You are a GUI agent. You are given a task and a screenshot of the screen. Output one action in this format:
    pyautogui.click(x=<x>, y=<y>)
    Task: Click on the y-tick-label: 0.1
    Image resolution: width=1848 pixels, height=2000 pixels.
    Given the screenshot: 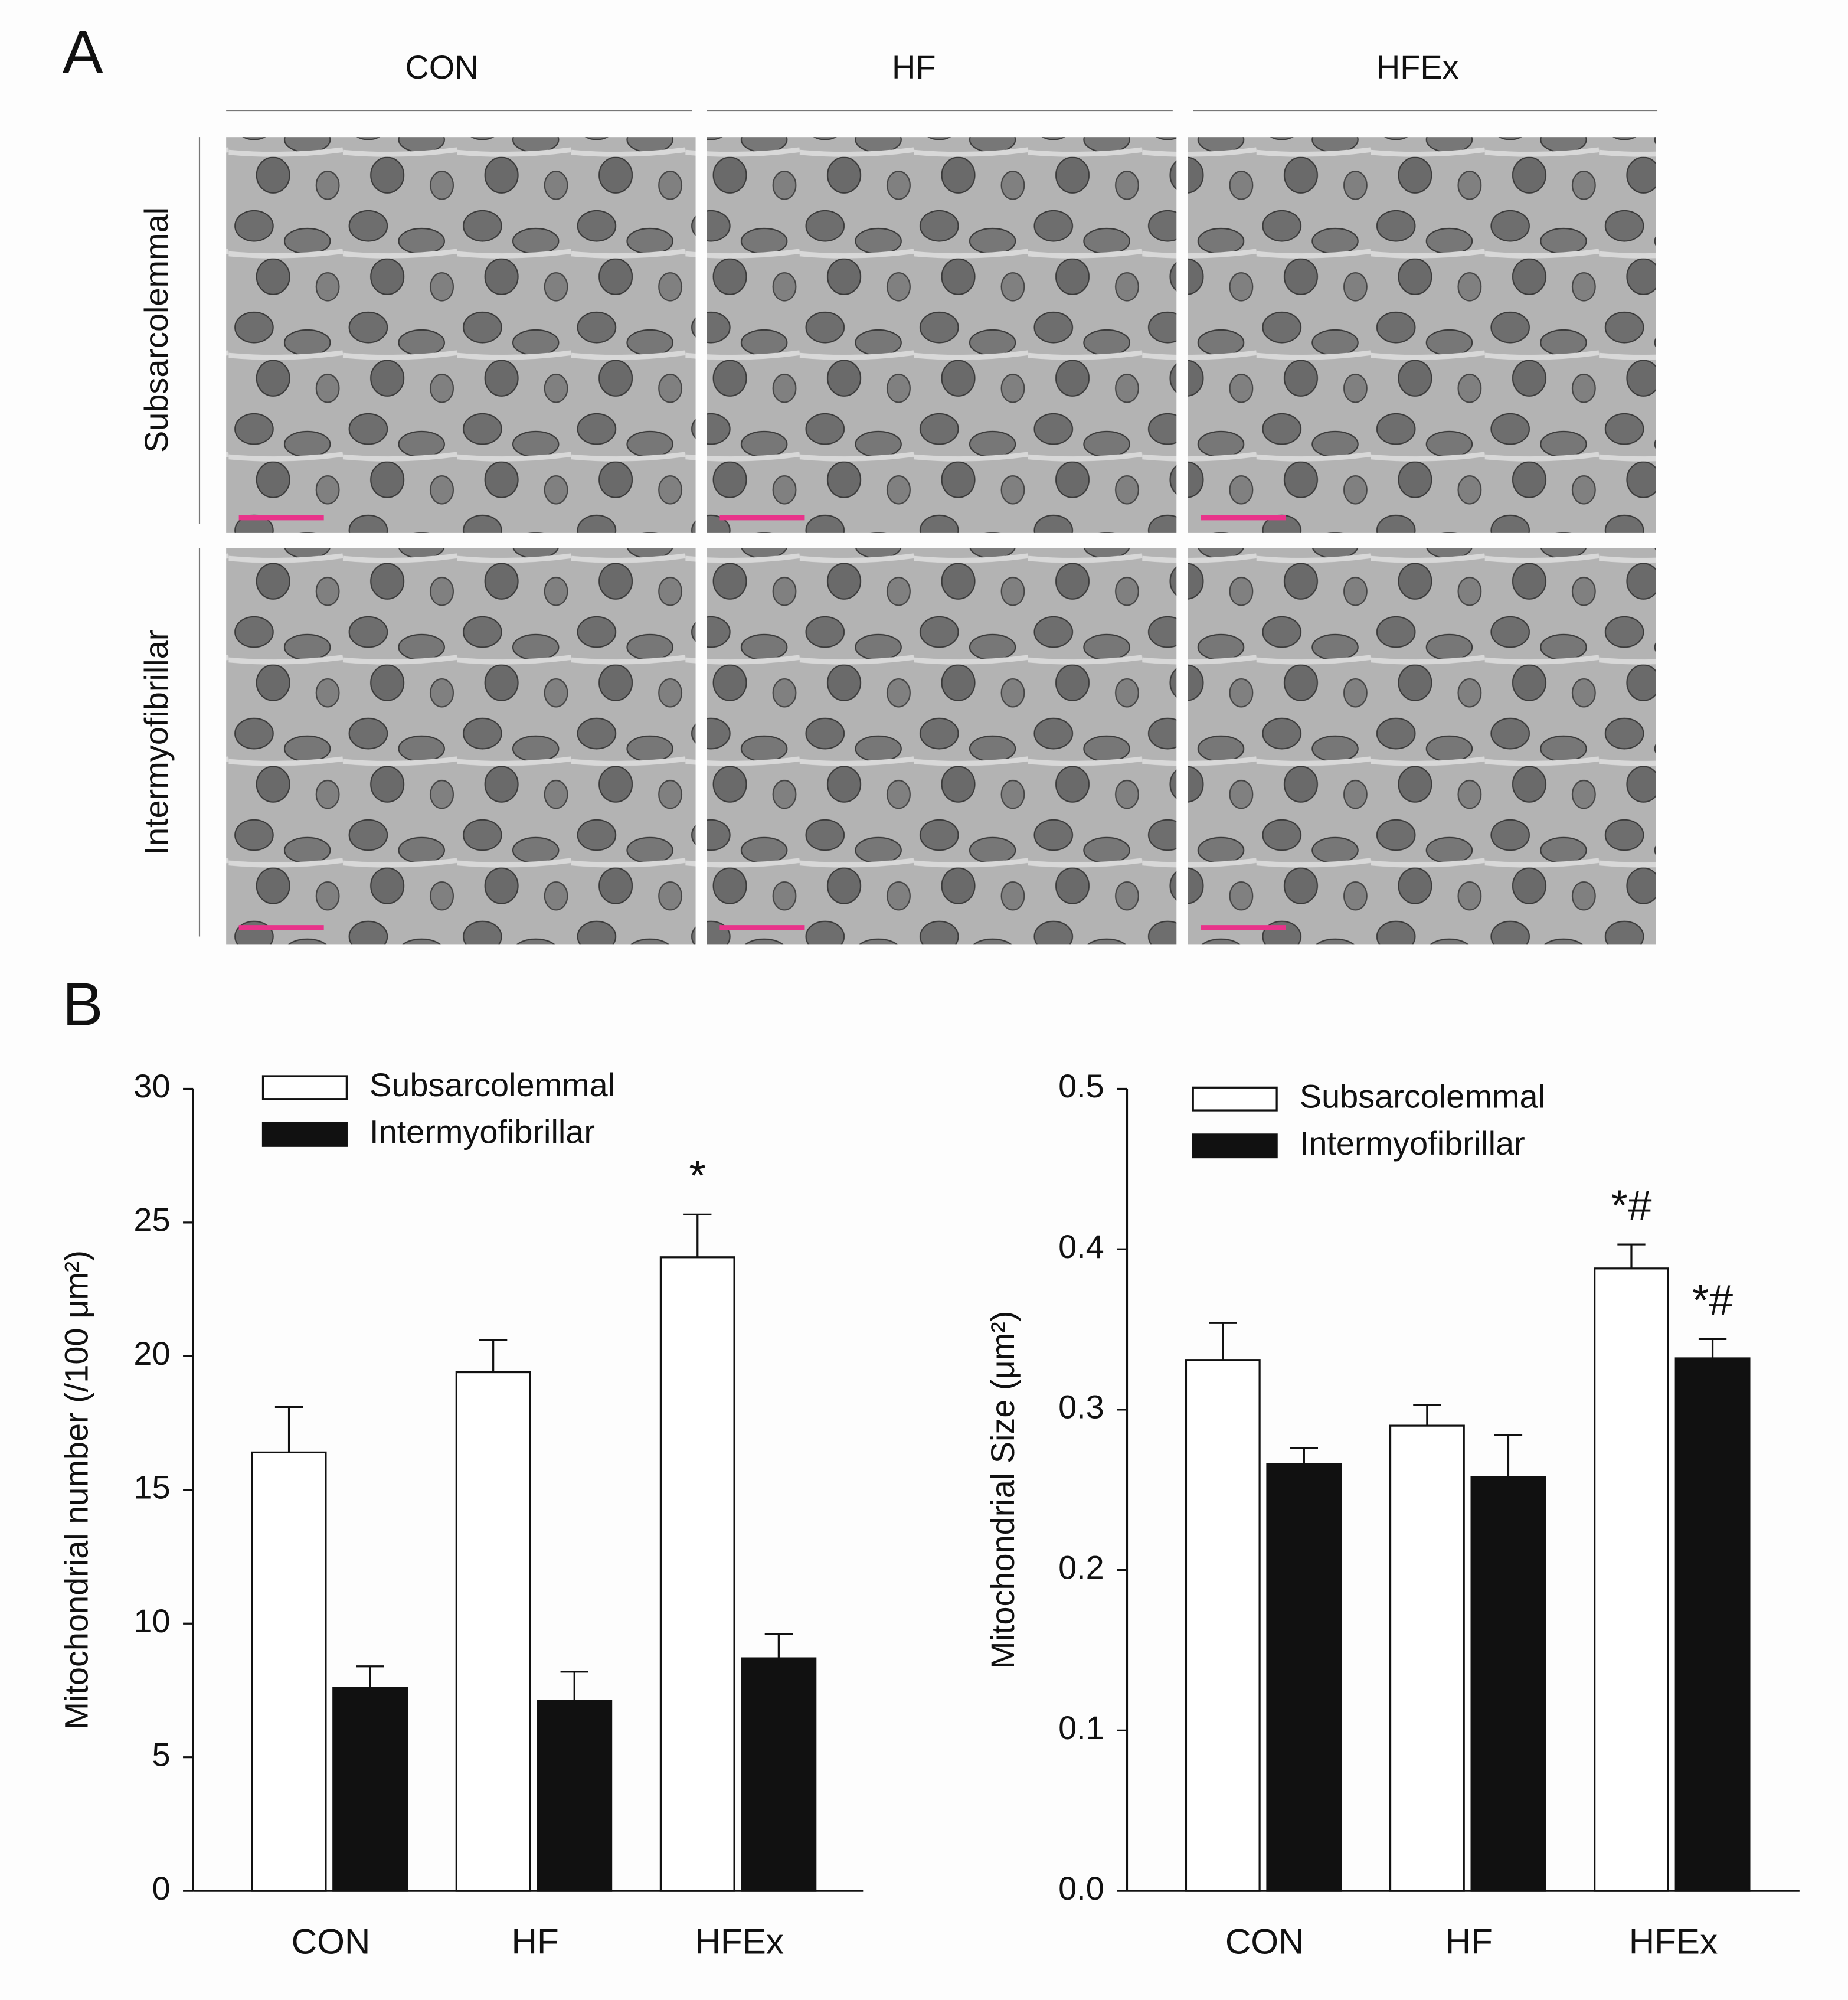 What is the action you would take?
    pyautogui.click(x=1081, y=1727)
    